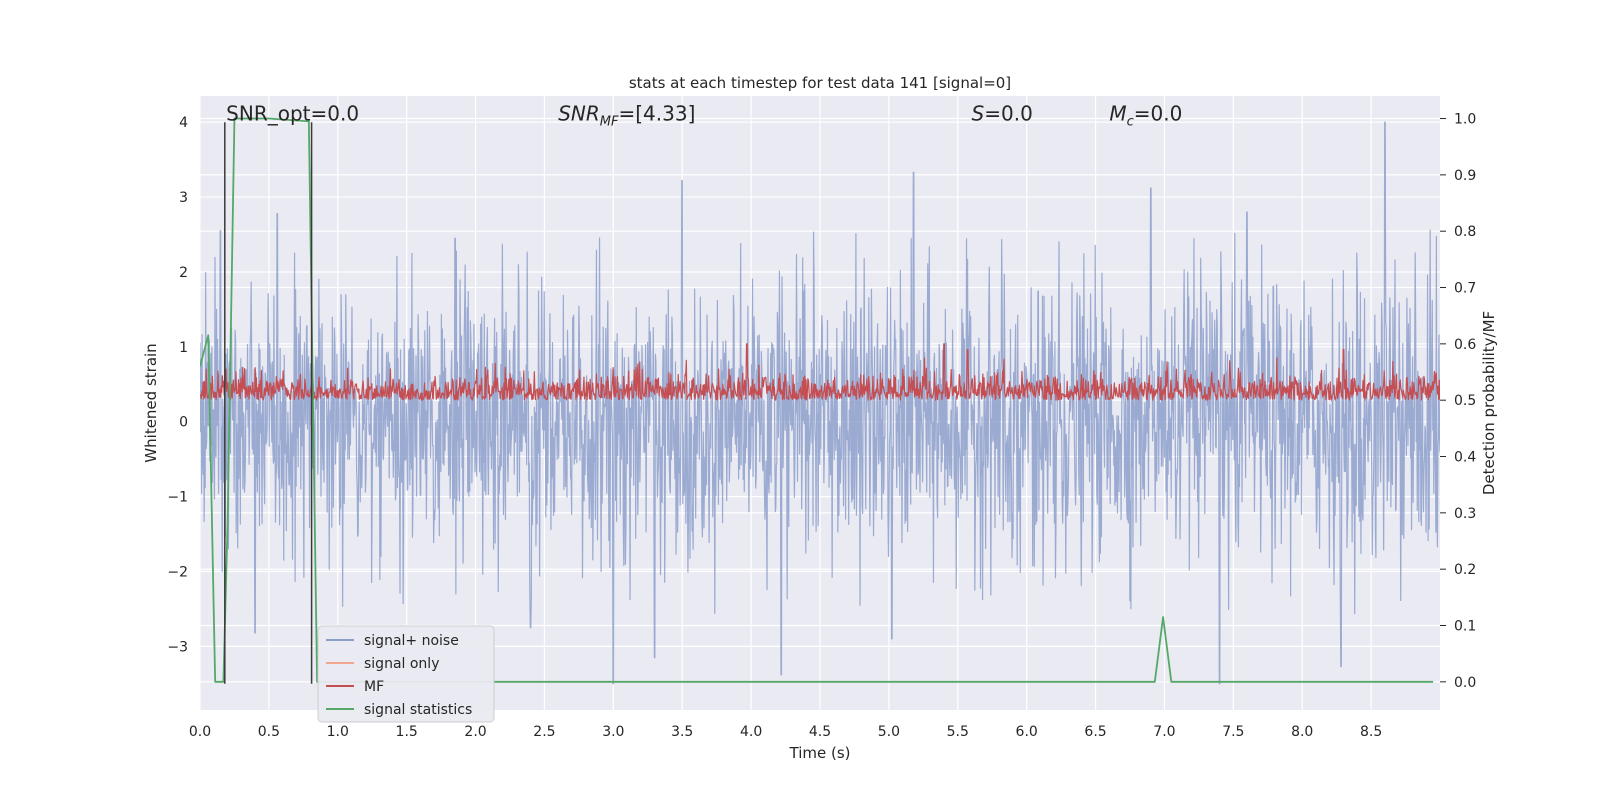  What do you see at coordinates (1371, 732) in the screenshot?
I see `x-tick-label: 8.5` at bounding box center [1371, 732].